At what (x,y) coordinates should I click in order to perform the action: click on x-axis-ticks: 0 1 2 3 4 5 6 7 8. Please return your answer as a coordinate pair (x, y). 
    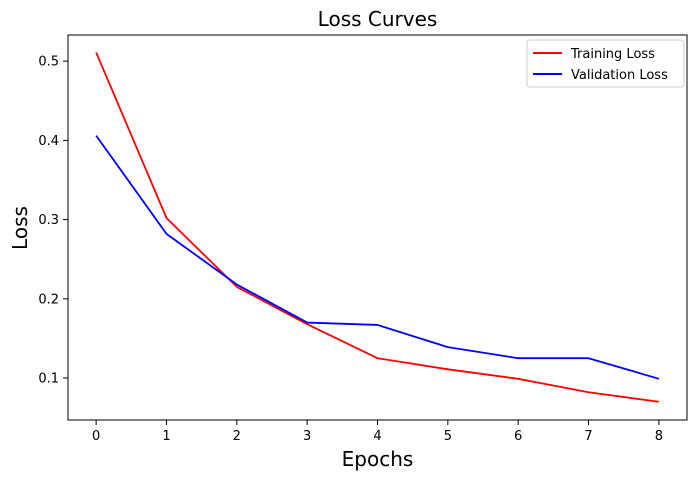
    Looking at the image, I should click on (377, 432).